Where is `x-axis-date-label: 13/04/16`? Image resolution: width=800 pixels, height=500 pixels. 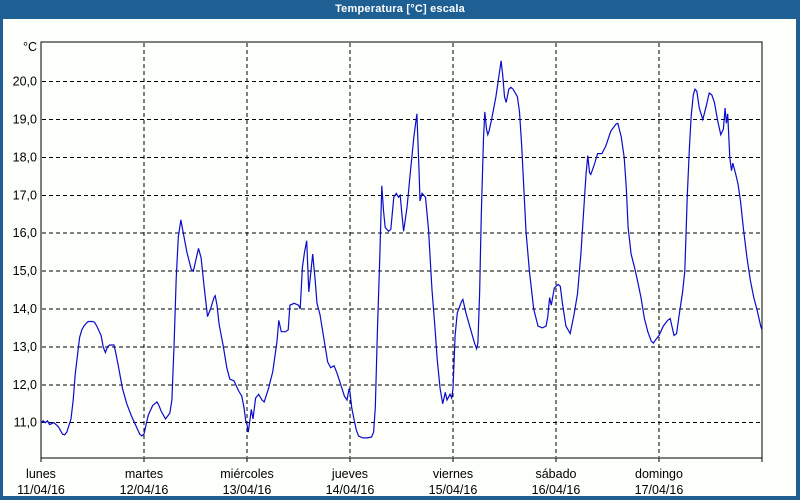
x-axis-date-label: 13/04/16 is located at coordinates (247, 490).